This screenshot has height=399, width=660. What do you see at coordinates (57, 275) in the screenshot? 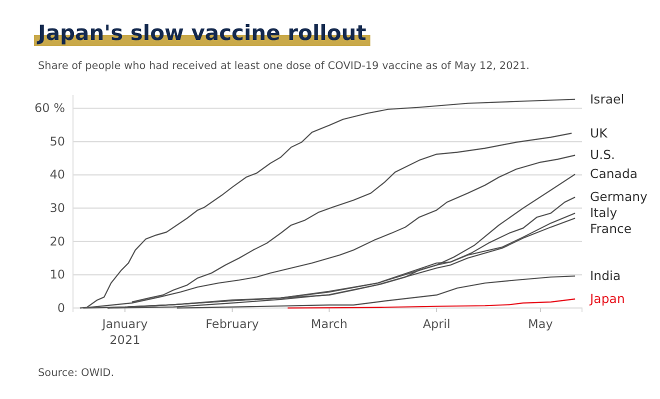
I see `y-tick-label: 10` at bounding box center [57, 275].